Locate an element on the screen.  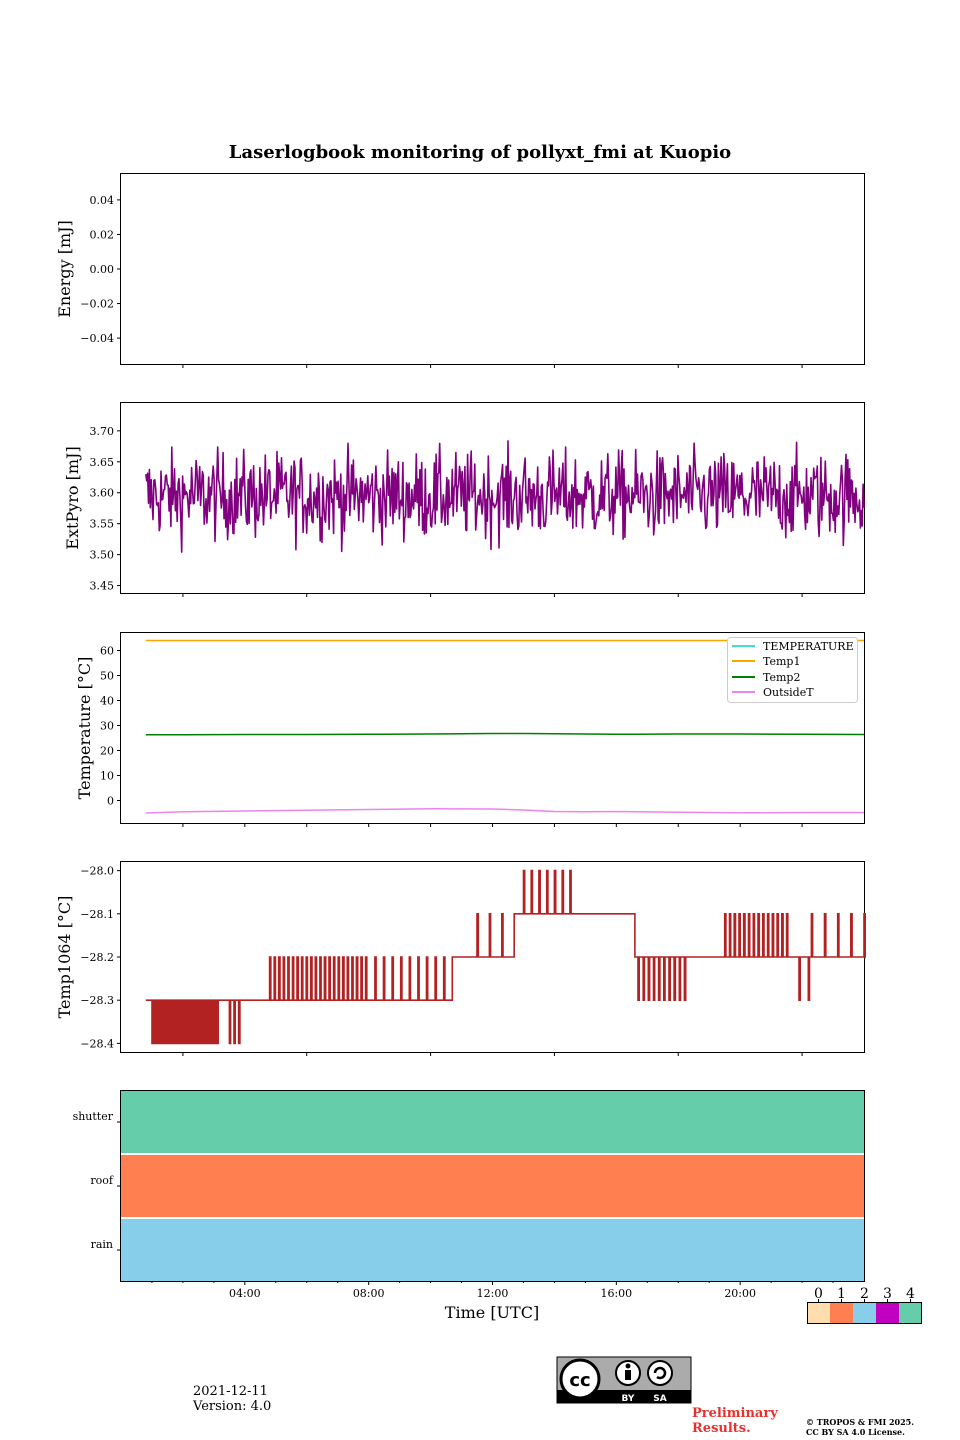
temp2-series-line is located at coordinates (505, 734).